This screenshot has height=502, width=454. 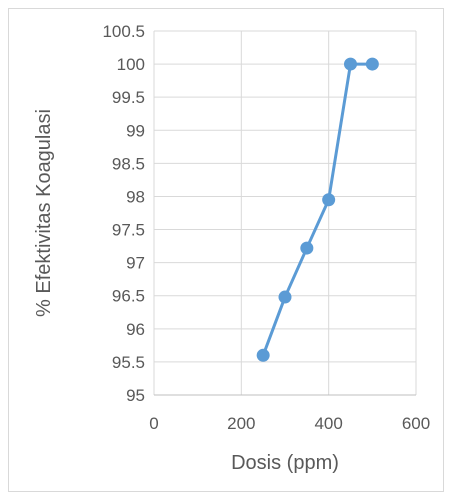 What do you see at coordinates (328, 423) in the screenshot?
I see `x-tick-label: 400` at bounding box center [328, 423].